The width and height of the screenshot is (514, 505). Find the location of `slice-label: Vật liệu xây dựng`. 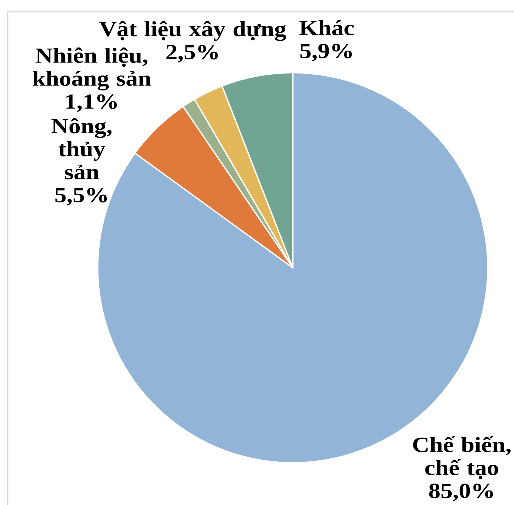

slice-label: Vật liệu xây dựng is located at coordinates (193, 31).